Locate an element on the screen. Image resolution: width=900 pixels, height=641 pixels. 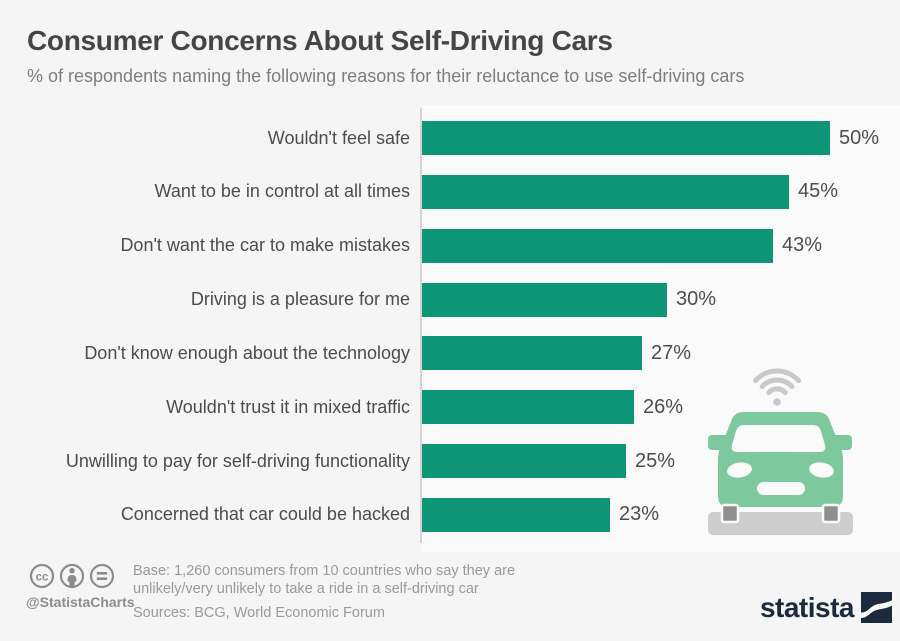
wheel-left is located at coordinates (730, 513).